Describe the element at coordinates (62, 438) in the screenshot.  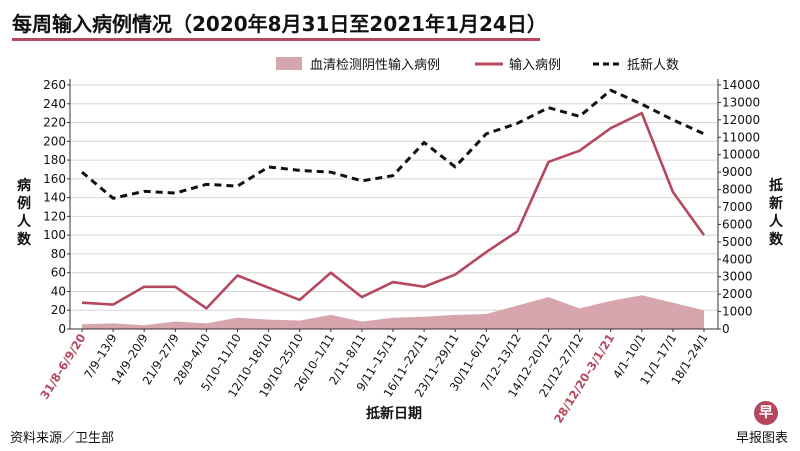
I see `source-note: 资料来源／卫生部` at that location.